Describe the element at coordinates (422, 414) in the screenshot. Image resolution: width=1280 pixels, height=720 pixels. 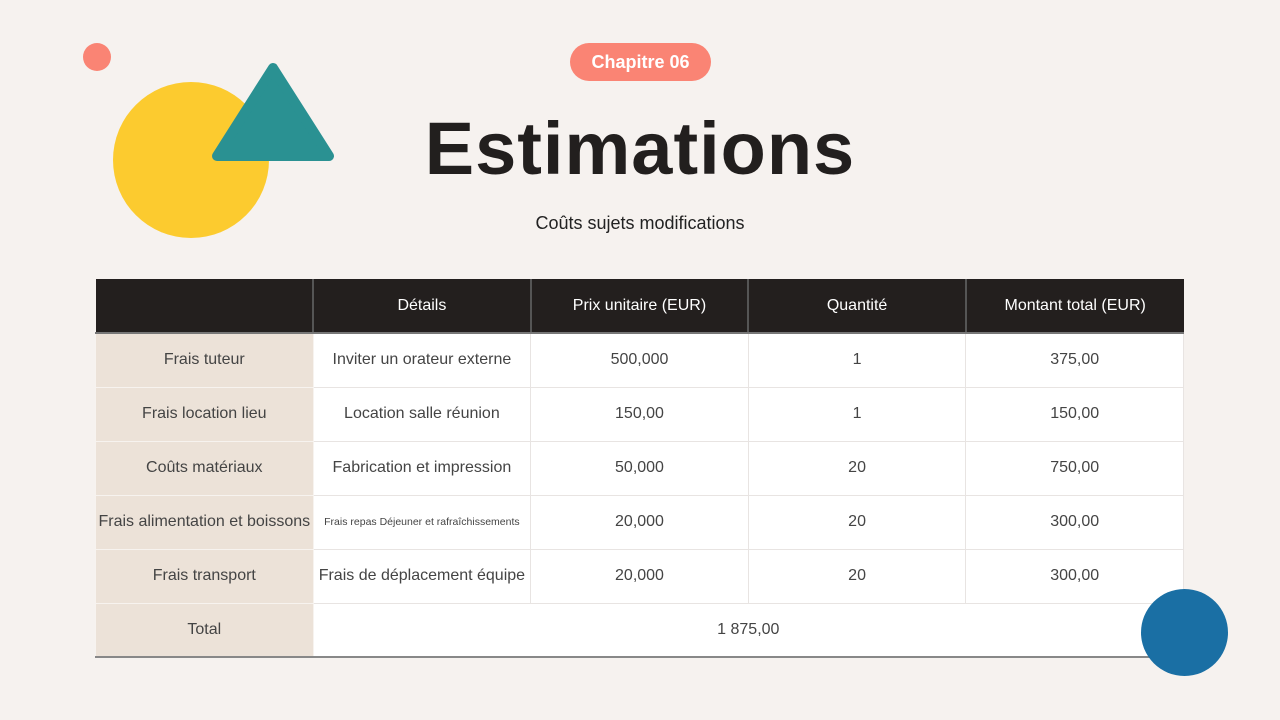
I see `row-details: Location salle réunion` at that location.